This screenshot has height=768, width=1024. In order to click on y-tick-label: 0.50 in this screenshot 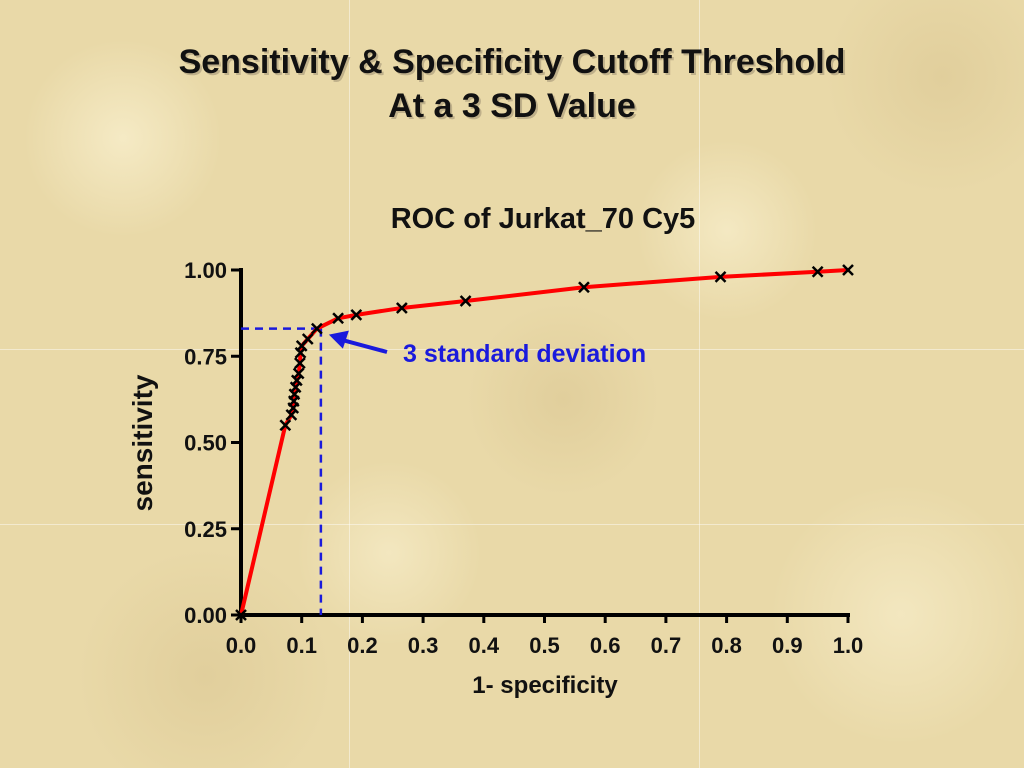, I will do `click(205, 443)`.